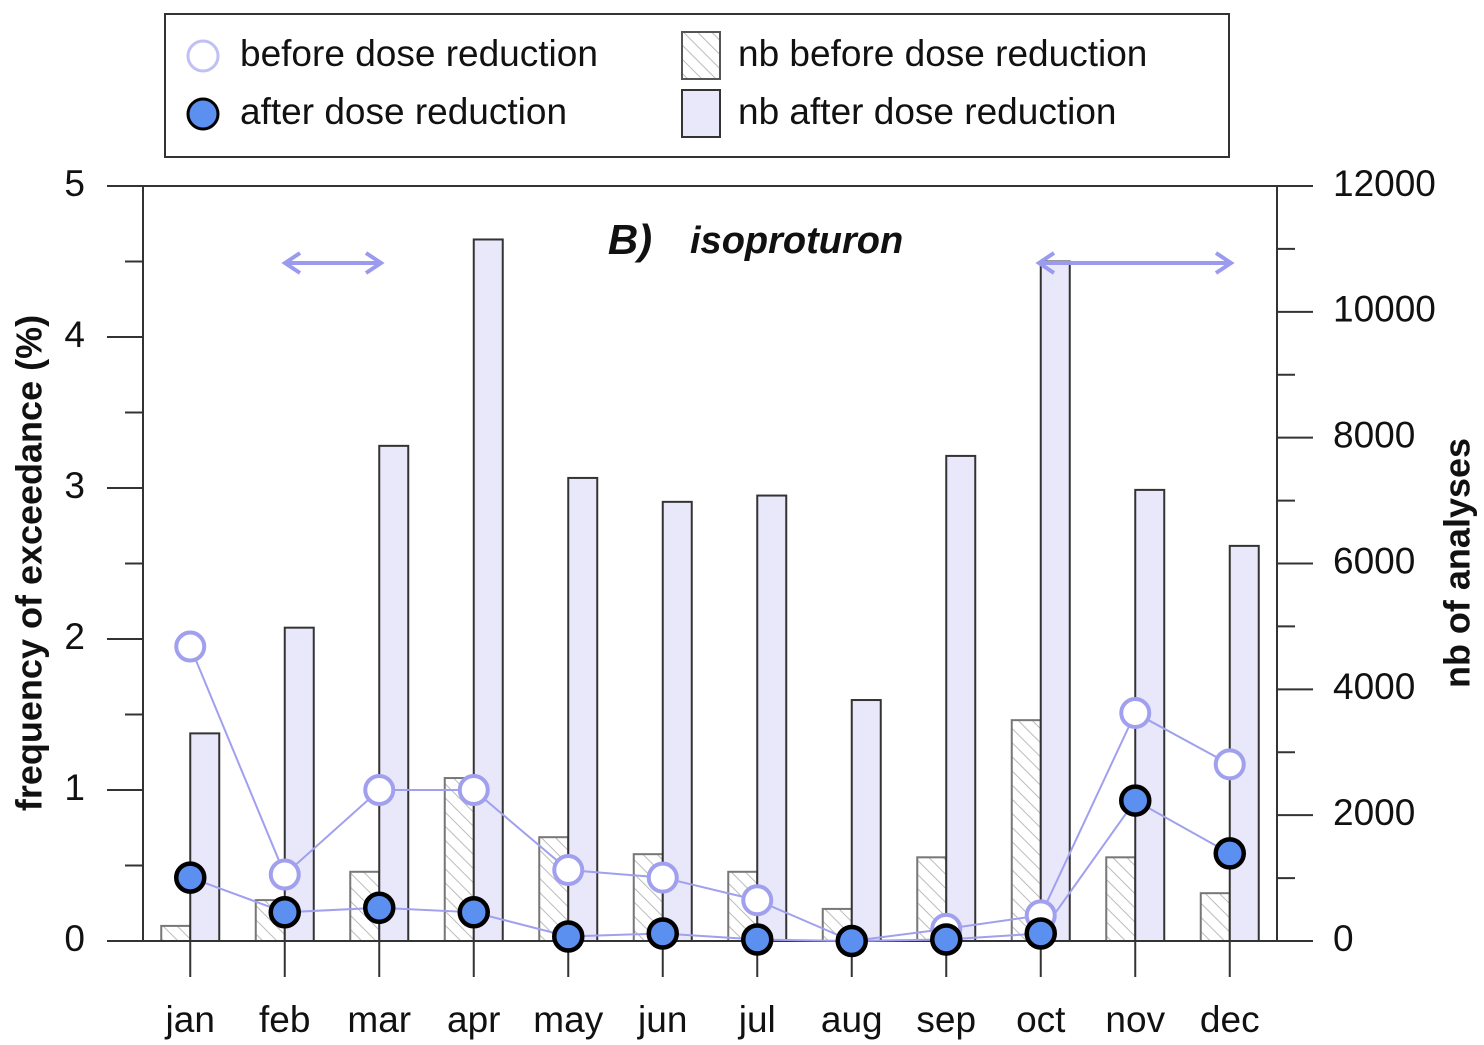 This screenshot has height=1045, width=1484. What do you see at coordinates (74, 787) in the screenshot?
I see `y-tick-label: 1` at bounding box center [74, 787].